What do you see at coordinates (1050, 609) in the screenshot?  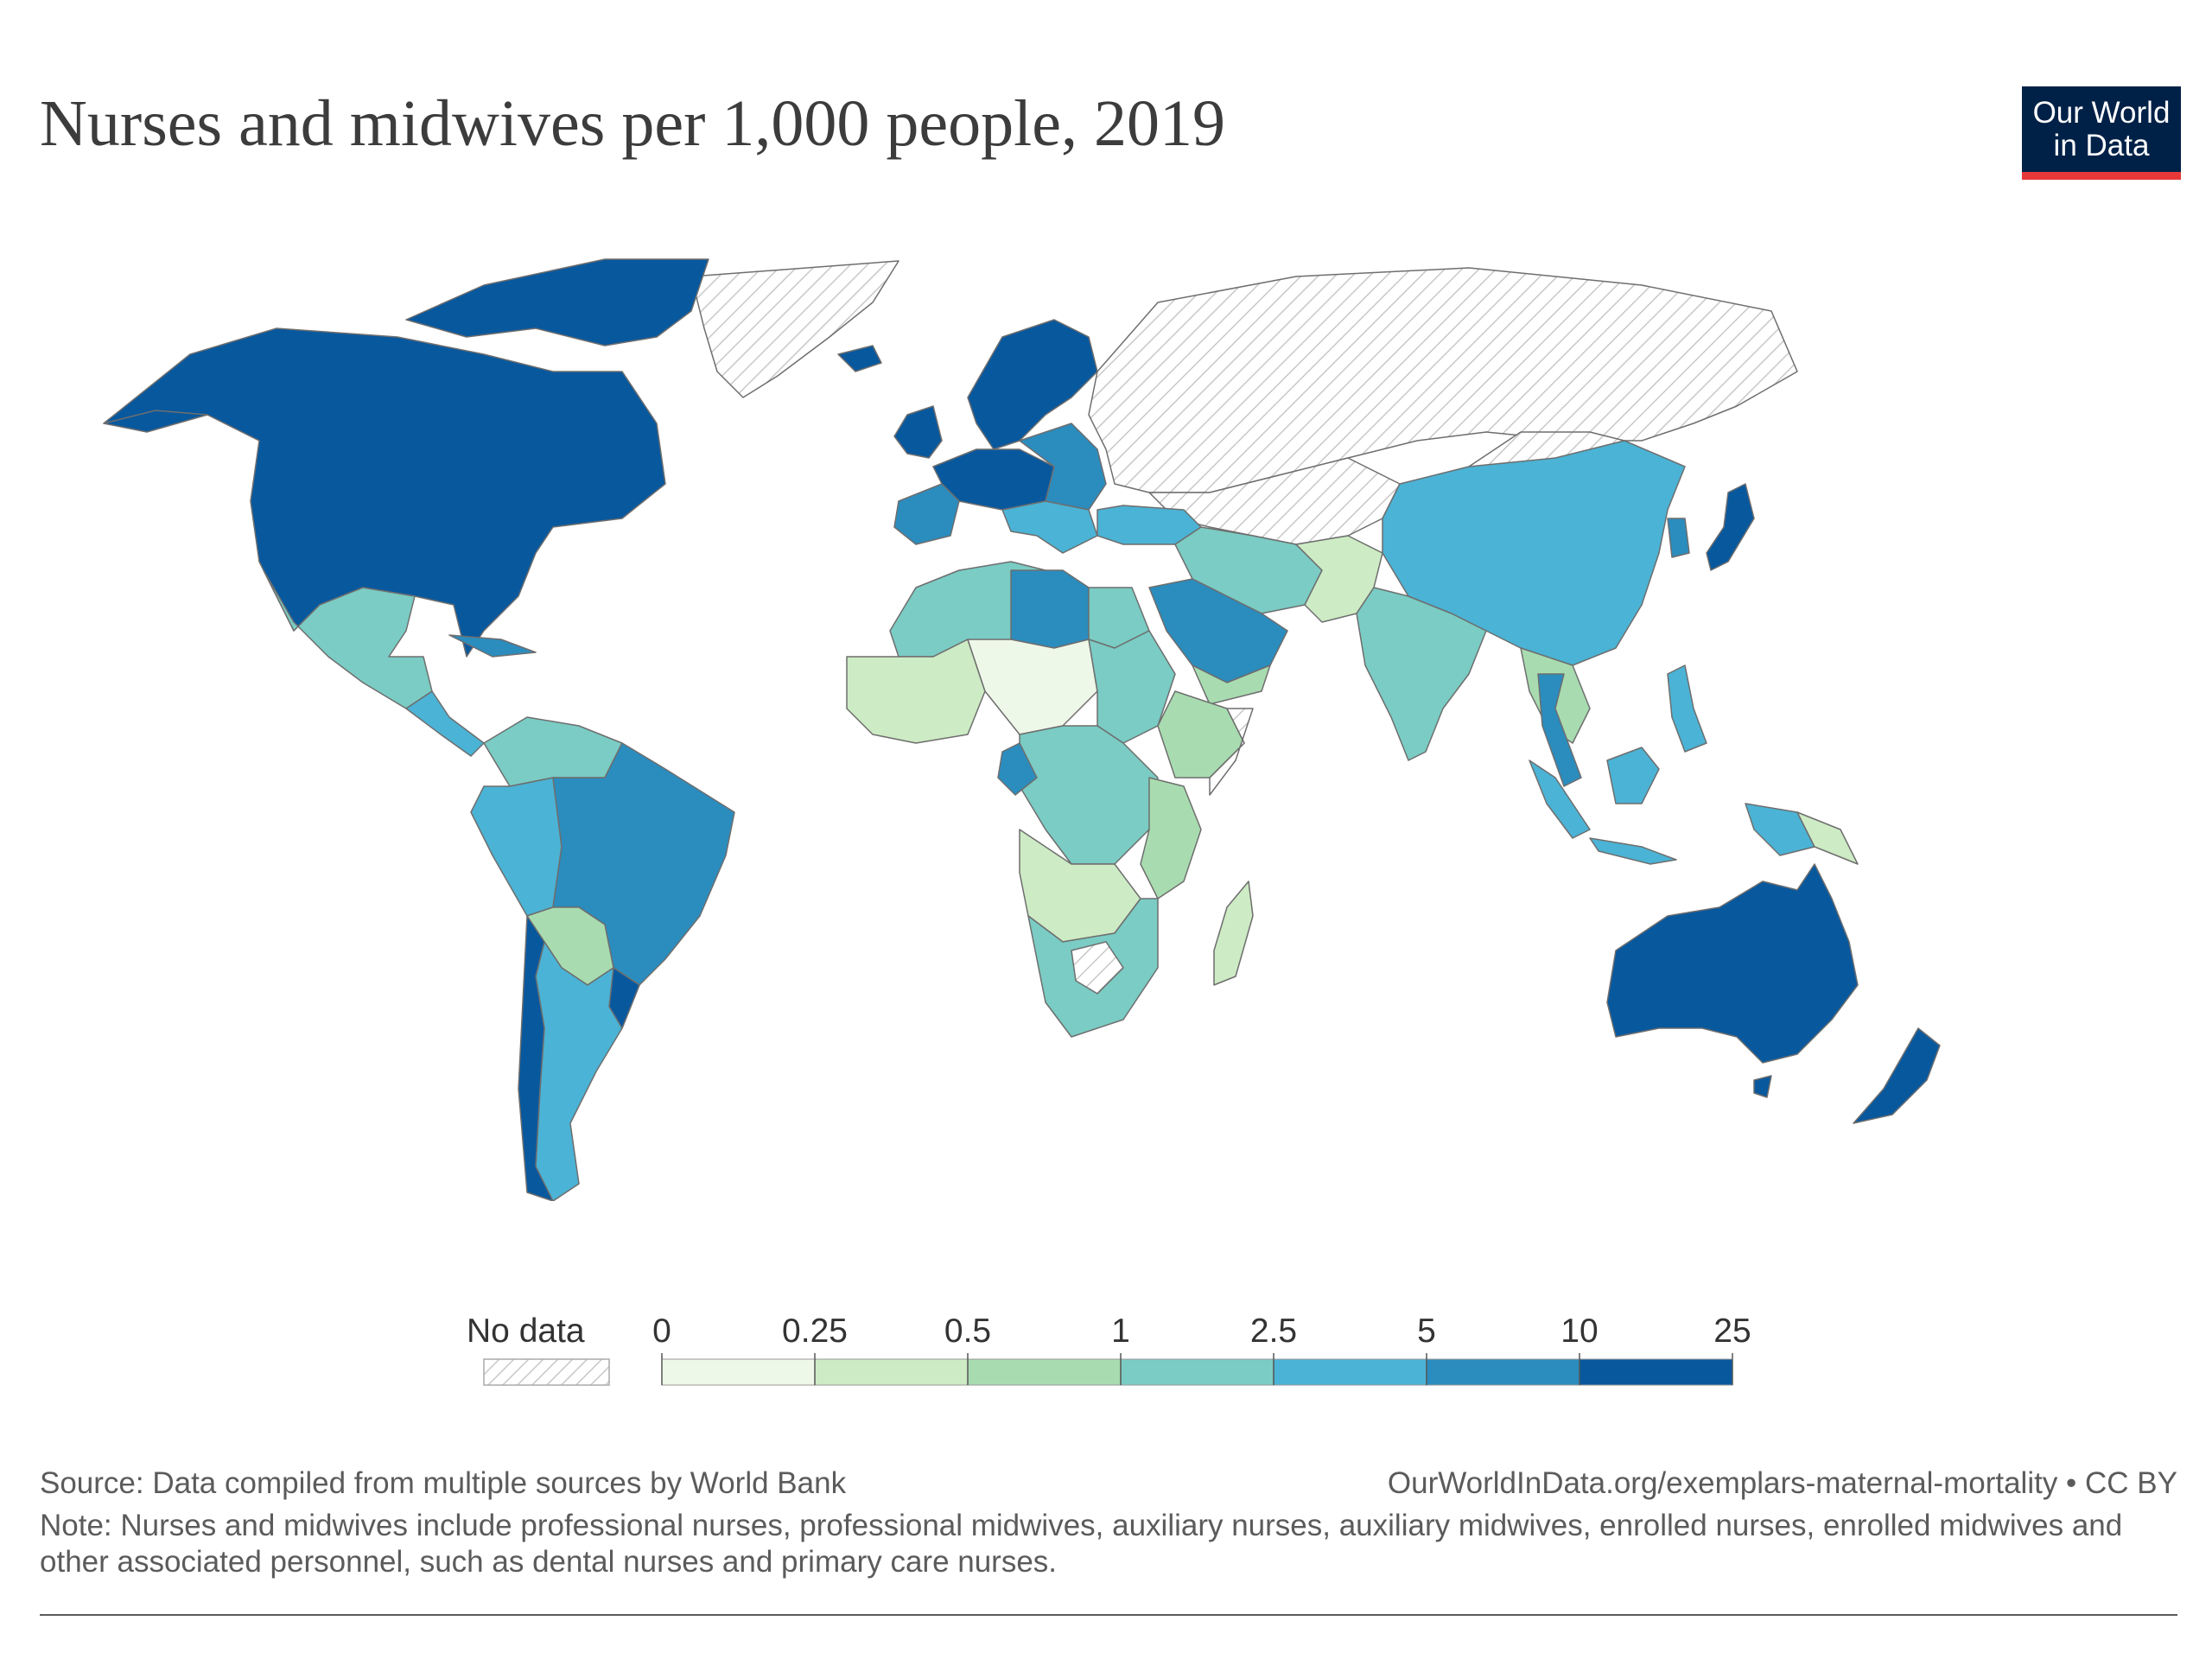 I see `region-libya` at bounding box center [1050, 609].